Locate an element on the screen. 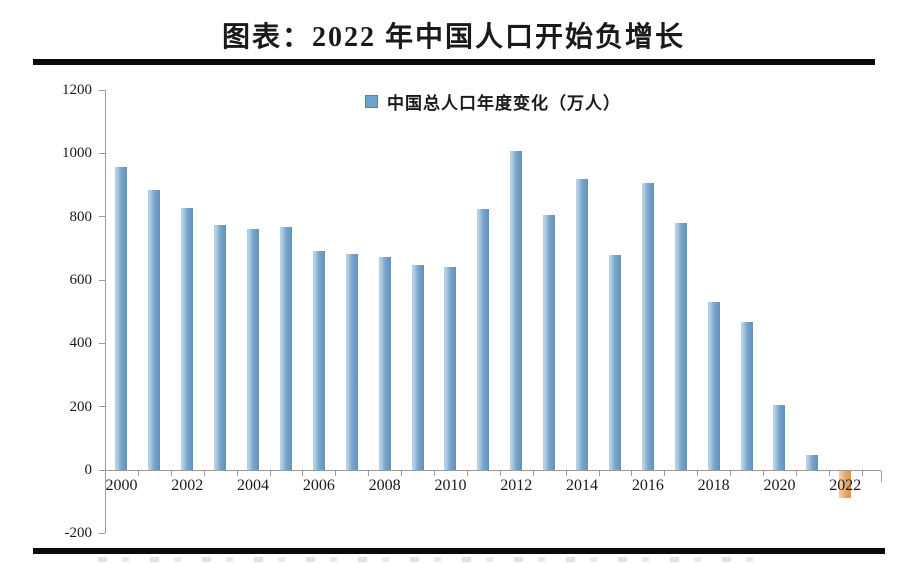 This screenshot has height=564, width=907. y-axis-tick-label: -200 is located at coordinates (78, 533).